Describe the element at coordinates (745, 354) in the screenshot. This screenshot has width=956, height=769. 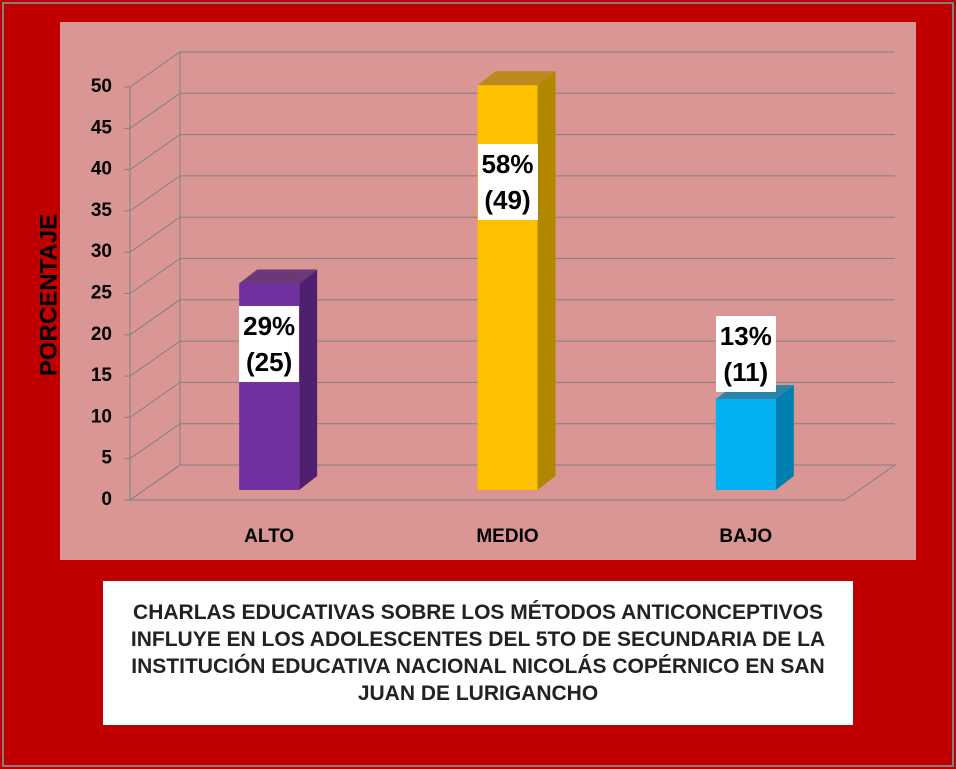
I see `value-label: 13% (11)` at that location.